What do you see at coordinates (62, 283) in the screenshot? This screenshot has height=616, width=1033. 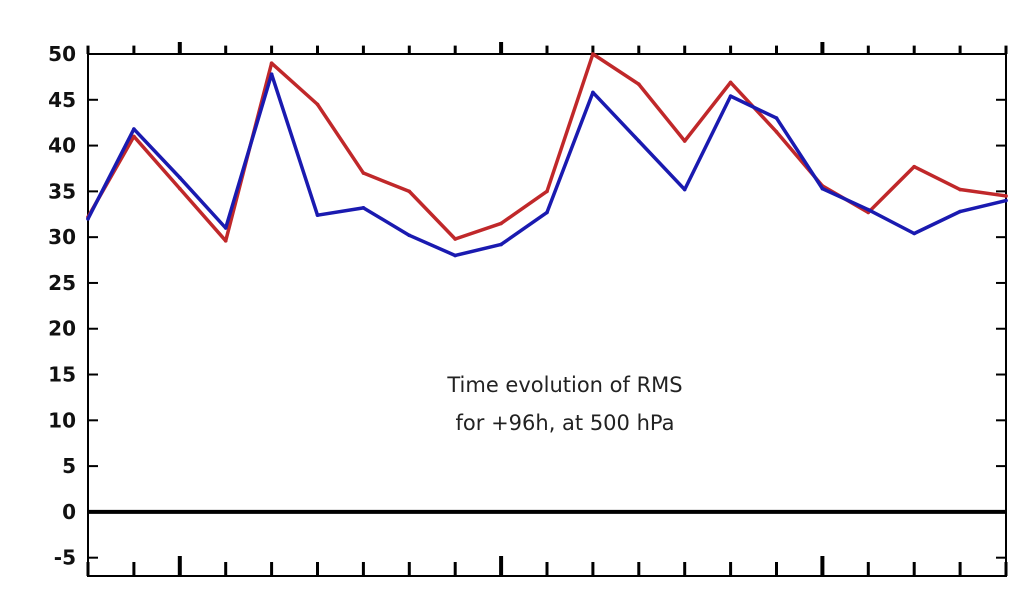 I see `y-tick-label: 25` at bounding box center [62, 283].